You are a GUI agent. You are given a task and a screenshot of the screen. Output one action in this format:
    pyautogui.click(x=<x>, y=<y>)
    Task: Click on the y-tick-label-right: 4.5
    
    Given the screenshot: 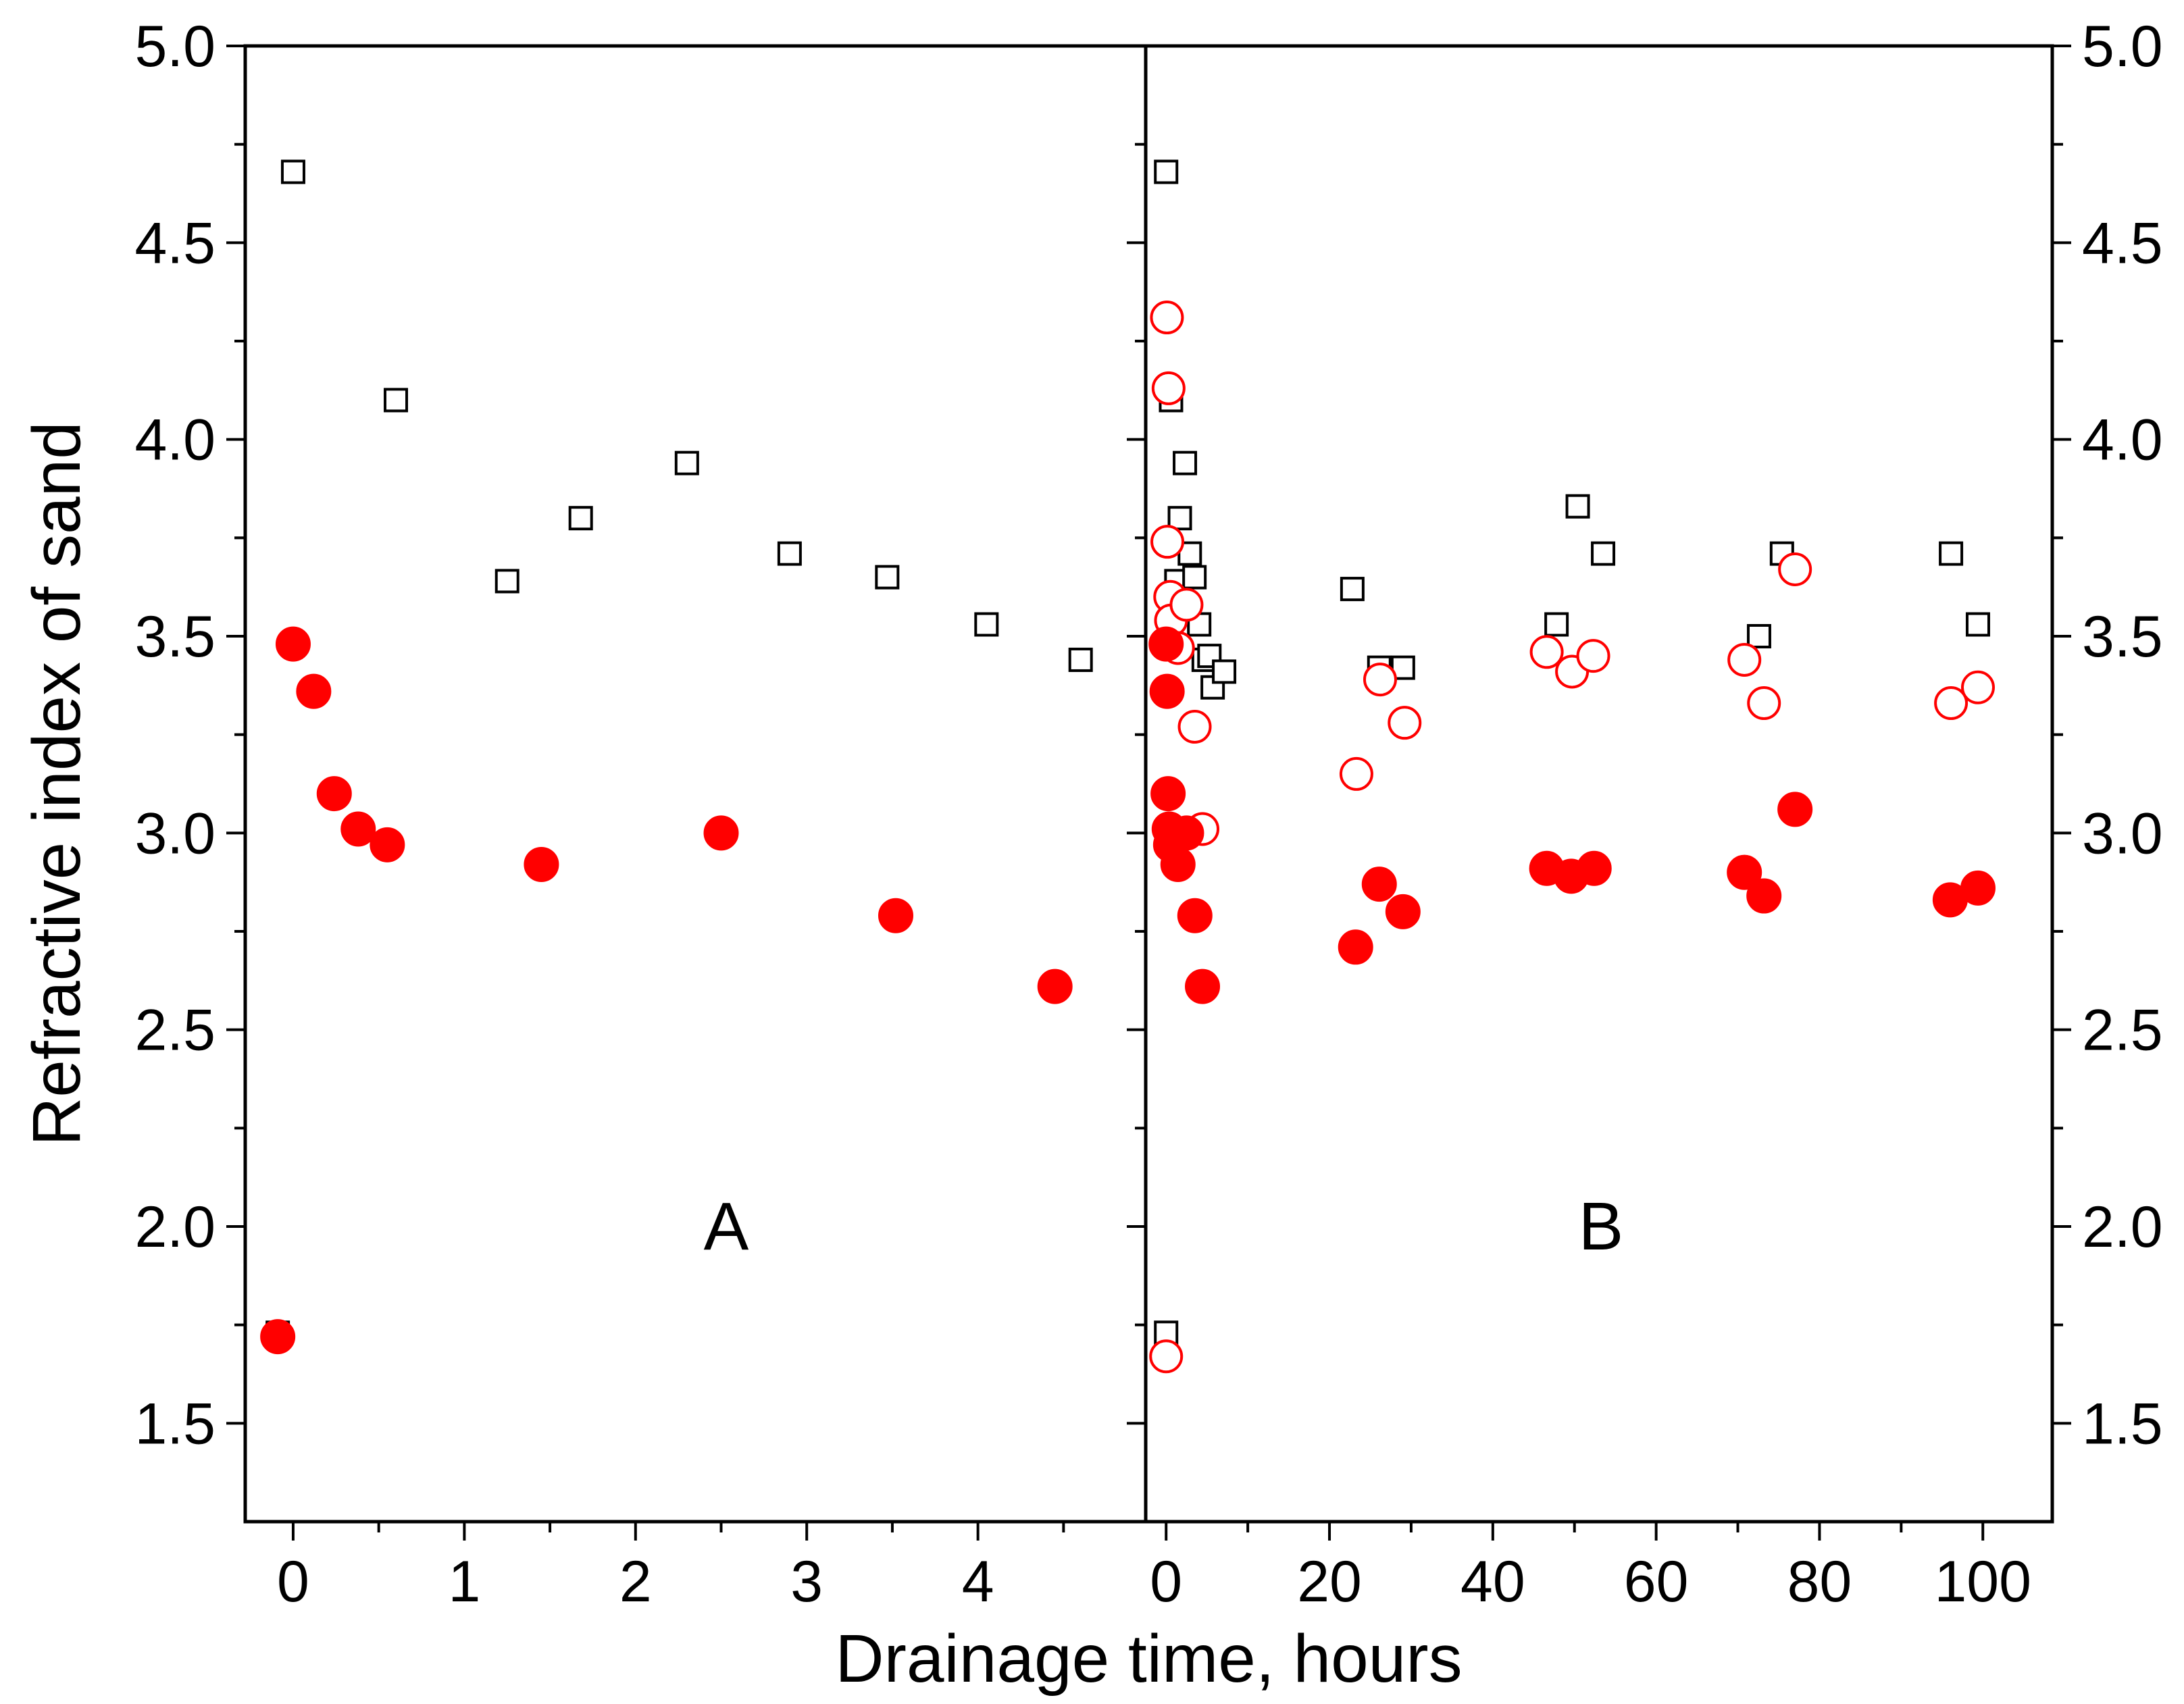 What is the action you would take?
    pyautogui.click(x=2122, y=244)
    